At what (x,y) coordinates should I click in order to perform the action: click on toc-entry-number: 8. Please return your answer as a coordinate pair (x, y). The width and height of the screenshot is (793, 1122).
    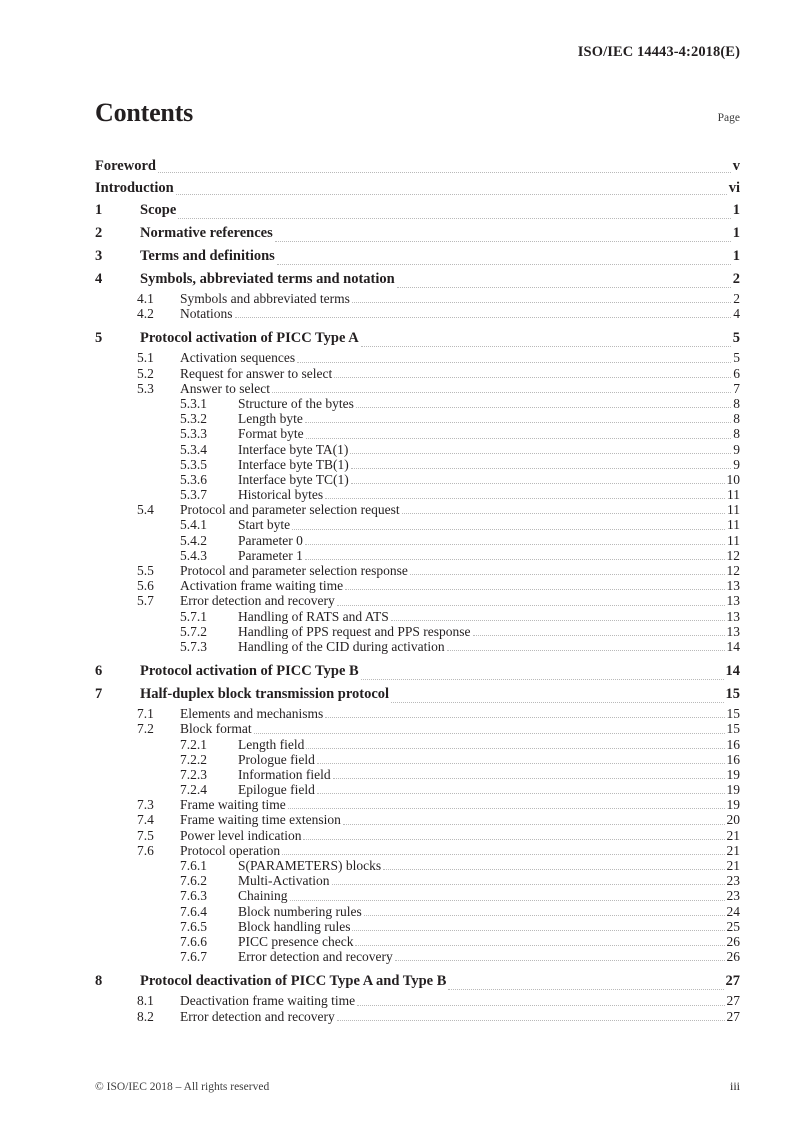
    Looking at the image, I should click on (99, 981).